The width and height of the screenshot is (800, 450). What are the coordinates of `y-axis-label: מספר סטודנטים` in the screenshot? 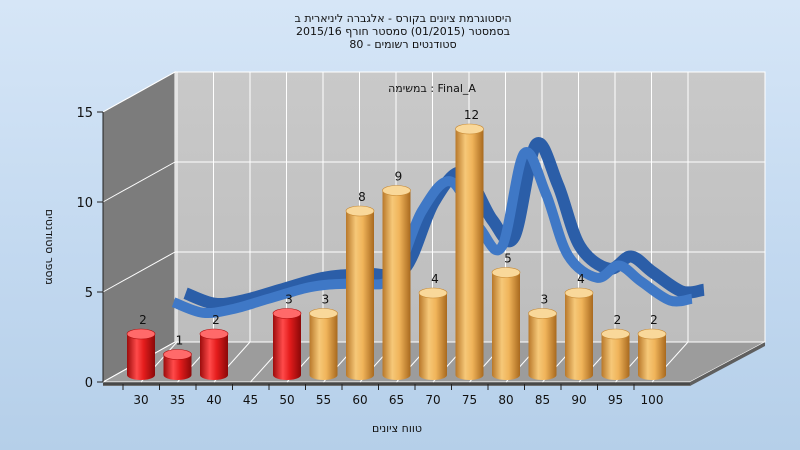 It's located at (49, 247).